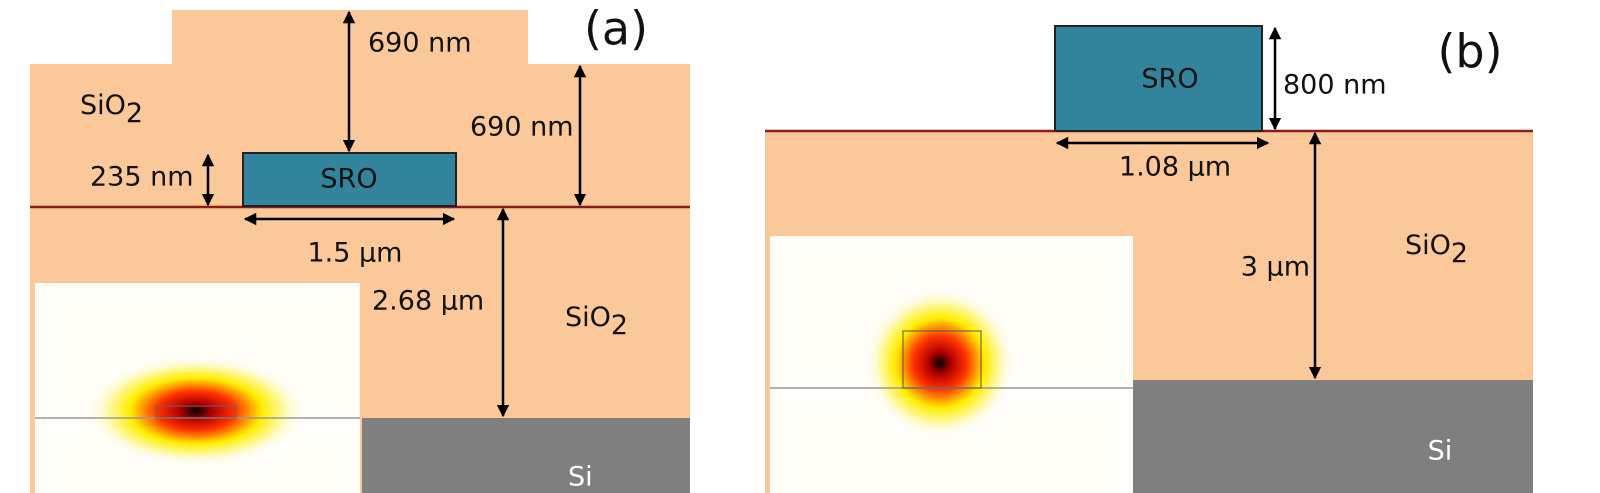  What do you see at coordinates (1275, 267) in the screenshot?
I see `dimension: 3 µm` at bounding box center [1275, 267].